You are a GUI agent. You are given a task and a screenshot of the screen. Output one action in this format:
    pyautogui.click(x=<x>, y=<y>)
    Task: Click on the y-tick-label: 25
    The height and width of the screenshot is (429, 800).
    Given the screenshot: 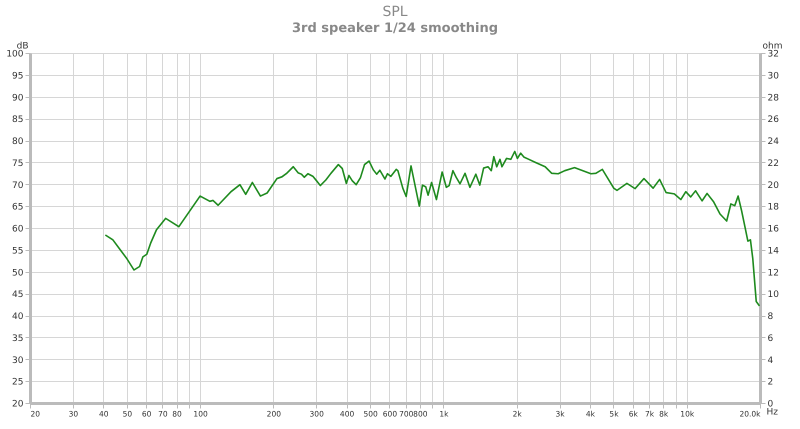 What is the action you would take?
    pyautogui.click(x=18, y=383)
    